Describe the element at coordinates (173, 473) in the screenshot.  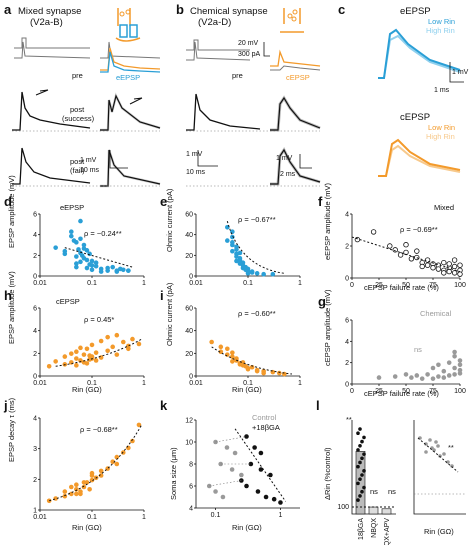
I see `panel-k-ylabel: Soma size (μm)` at that location.